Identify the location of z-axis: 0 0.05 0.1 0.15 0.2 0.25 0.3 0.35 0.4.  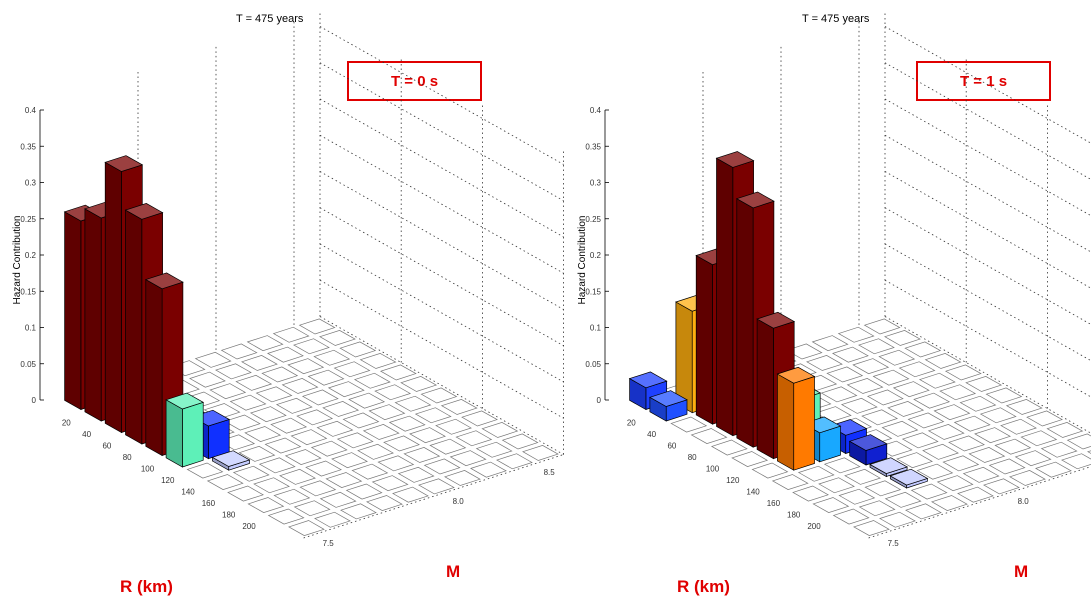
(32, 255).